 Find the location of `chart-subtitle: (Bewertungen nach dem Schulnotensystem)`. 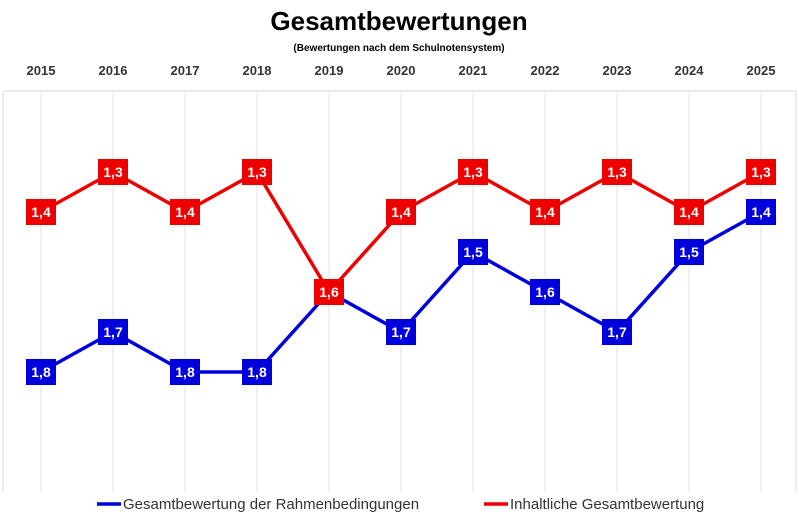

chart-subtitle: (Bewertungen nach dem Schulnotensystem) is located at coordinates (398, 48).